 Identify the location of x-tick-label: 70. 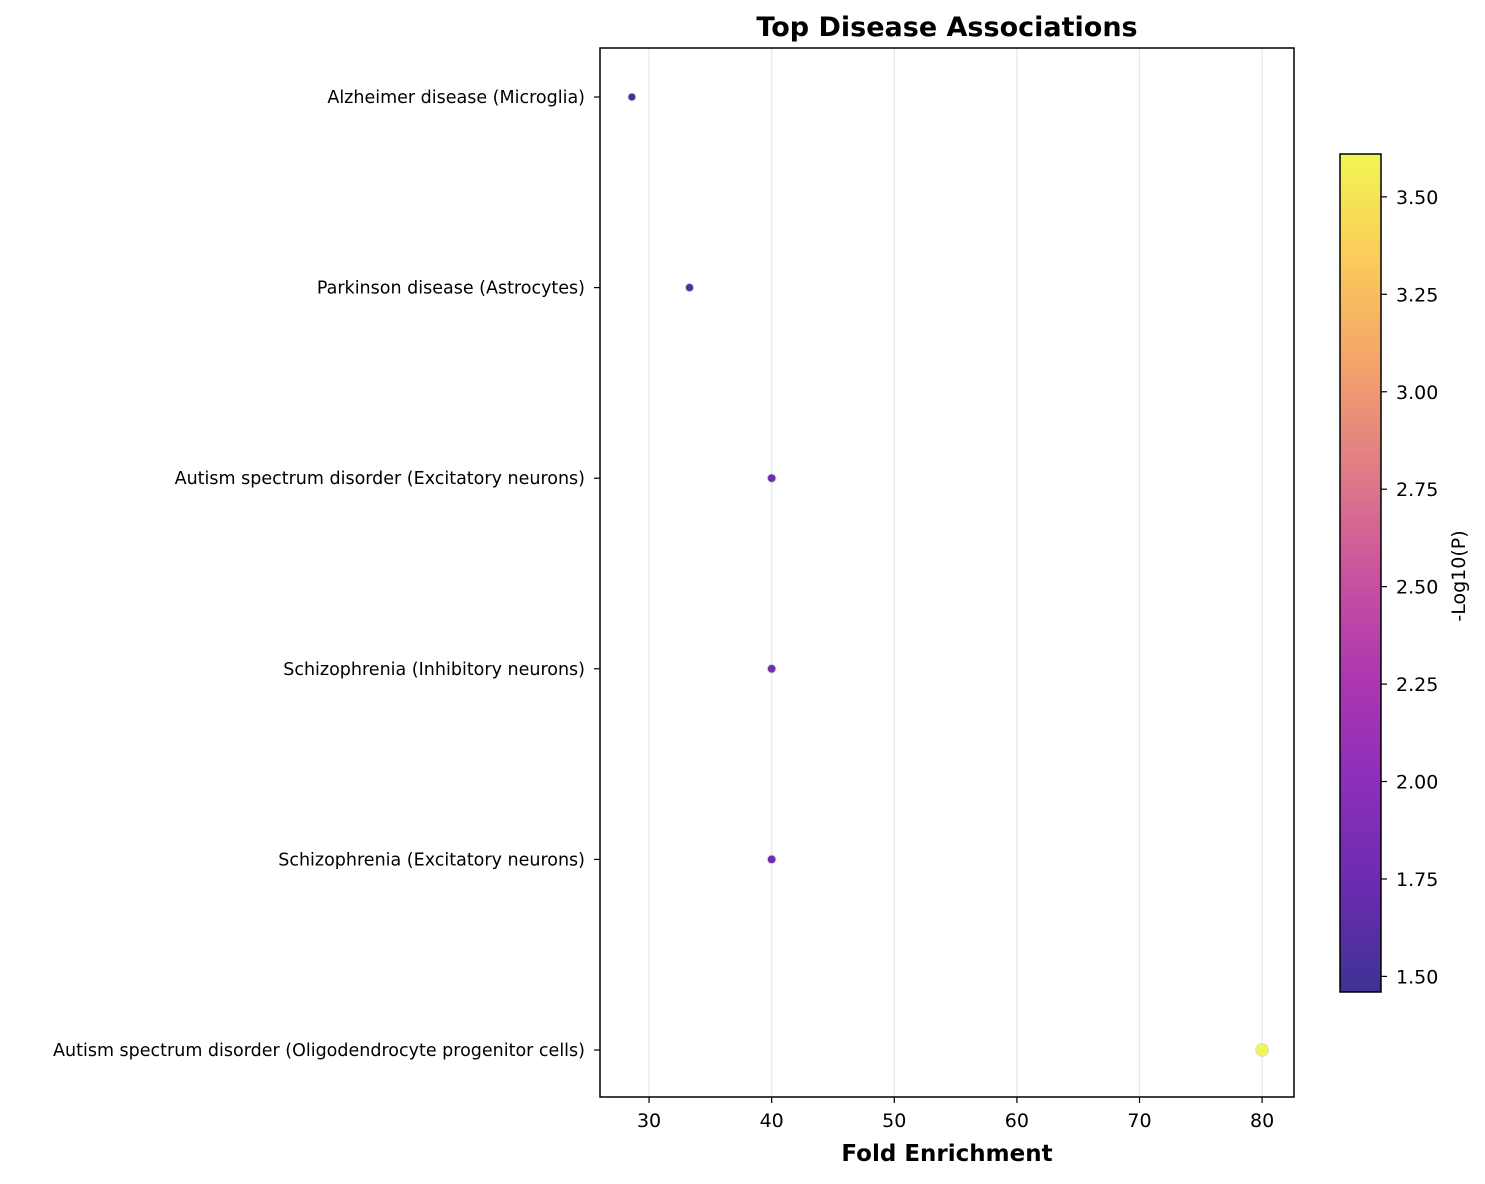
(1139, 1121).